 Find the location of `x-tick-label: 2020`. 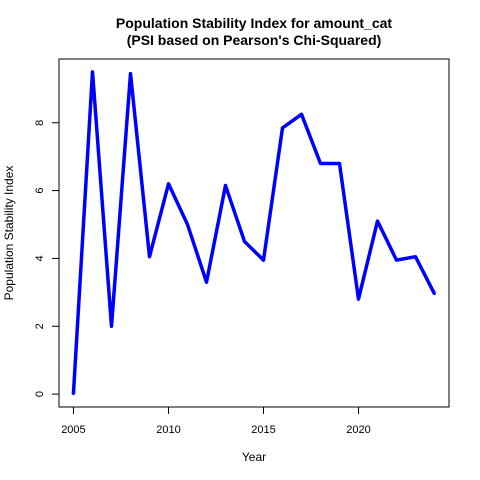

x-tick-label: 2020 is located at coordinates (358, 430).